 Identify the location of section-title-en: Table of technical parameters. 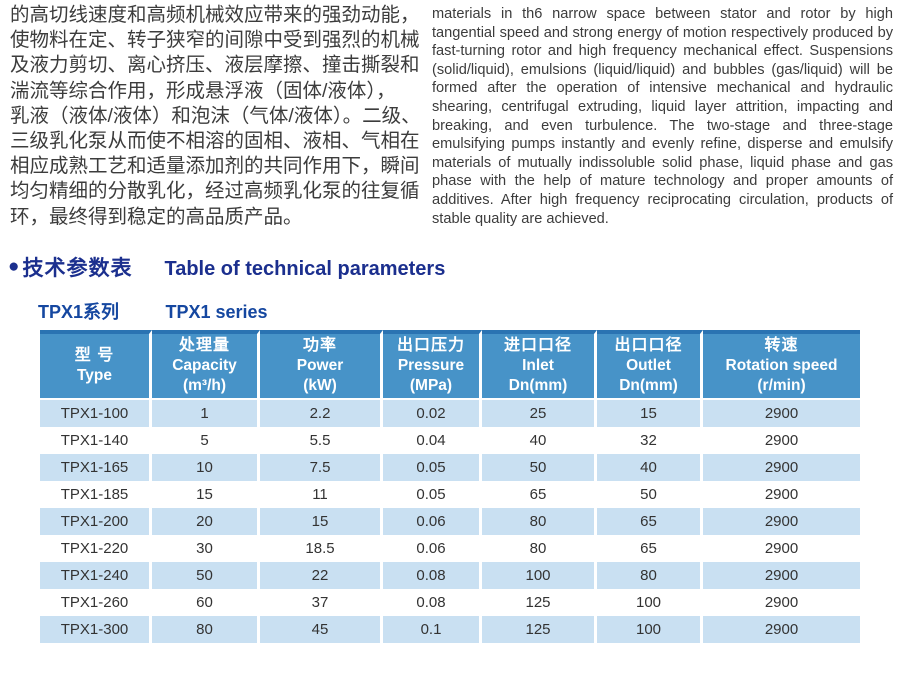
(305, 269).